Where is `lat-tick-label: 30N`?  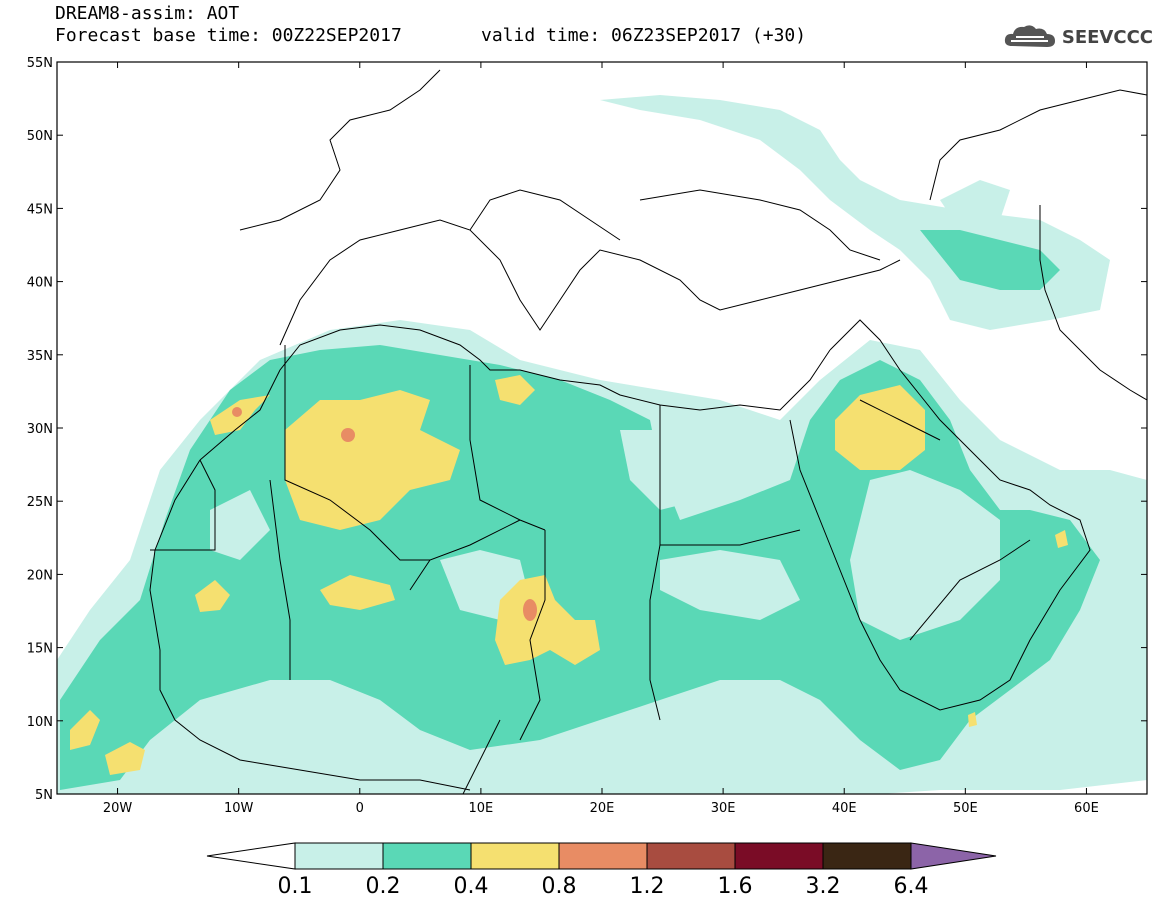
lat-tick-label: 30N is located at coordinates (40, 429).